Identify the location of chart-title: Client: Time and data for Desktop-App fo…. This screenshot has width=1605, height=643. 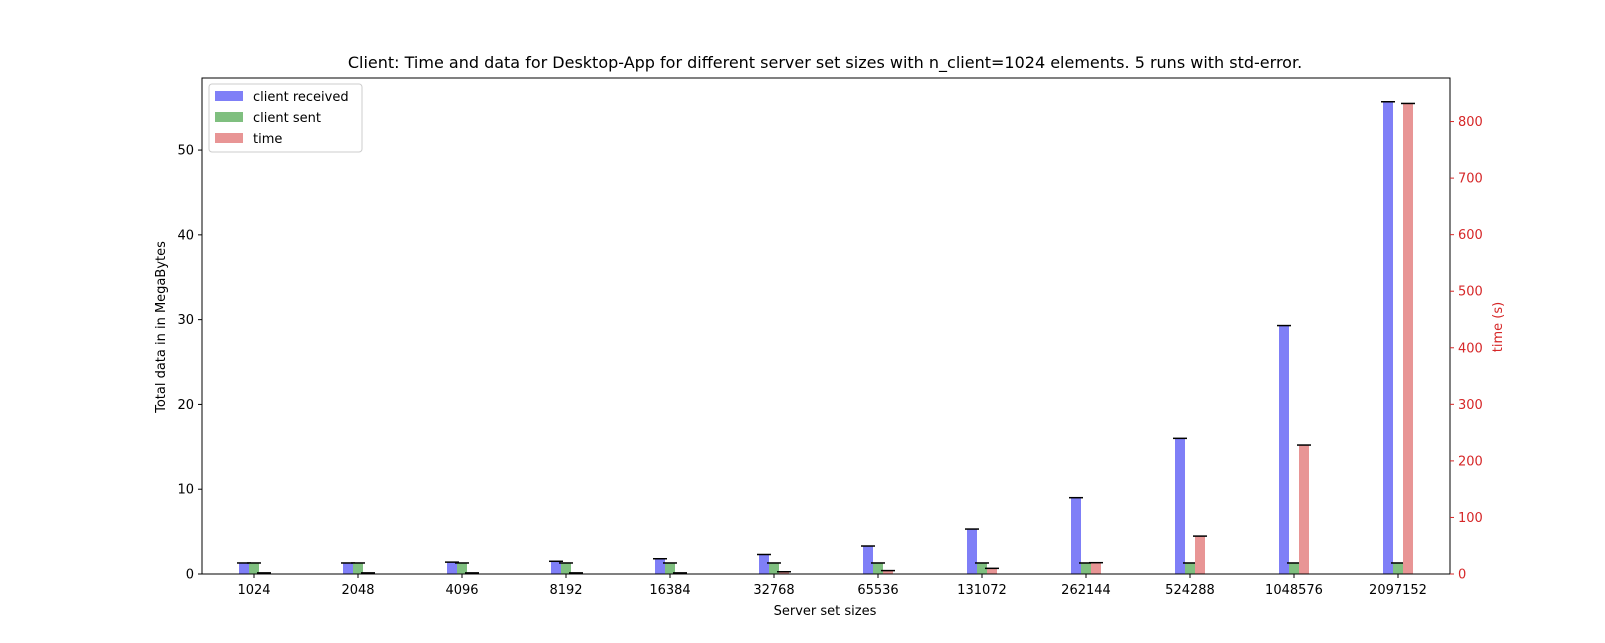
(825, 63).